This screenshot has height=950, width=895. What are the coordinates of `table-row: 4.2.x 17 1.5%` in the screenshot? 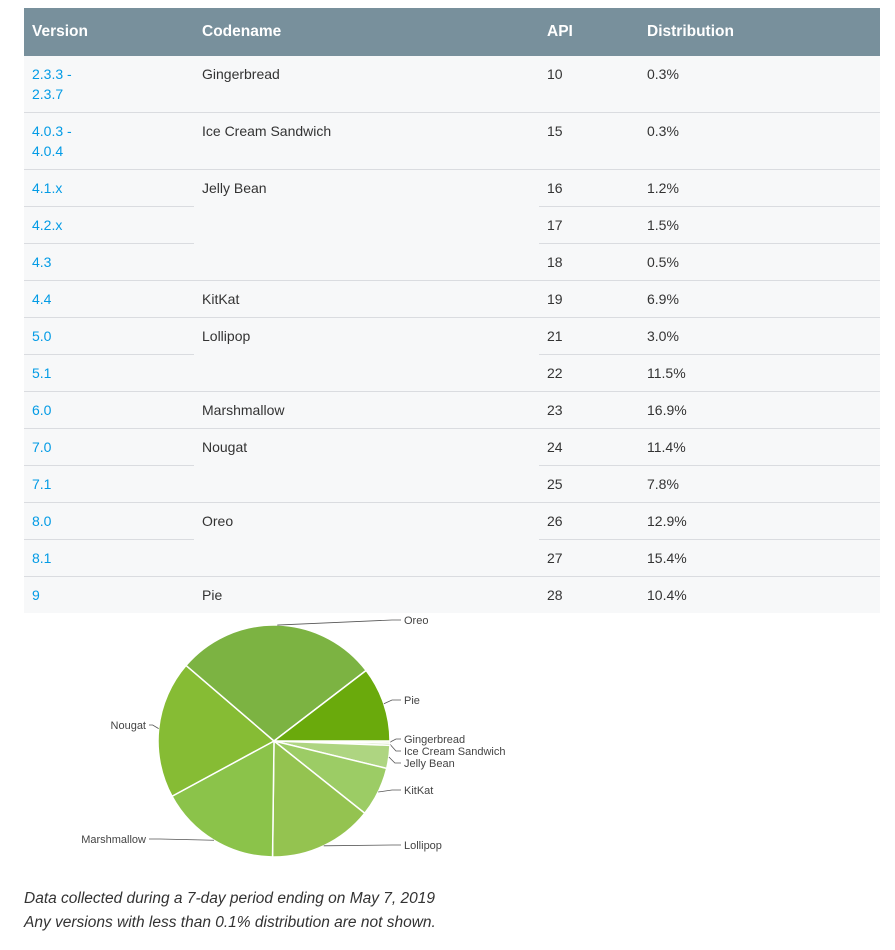 It's located at (452, 225).